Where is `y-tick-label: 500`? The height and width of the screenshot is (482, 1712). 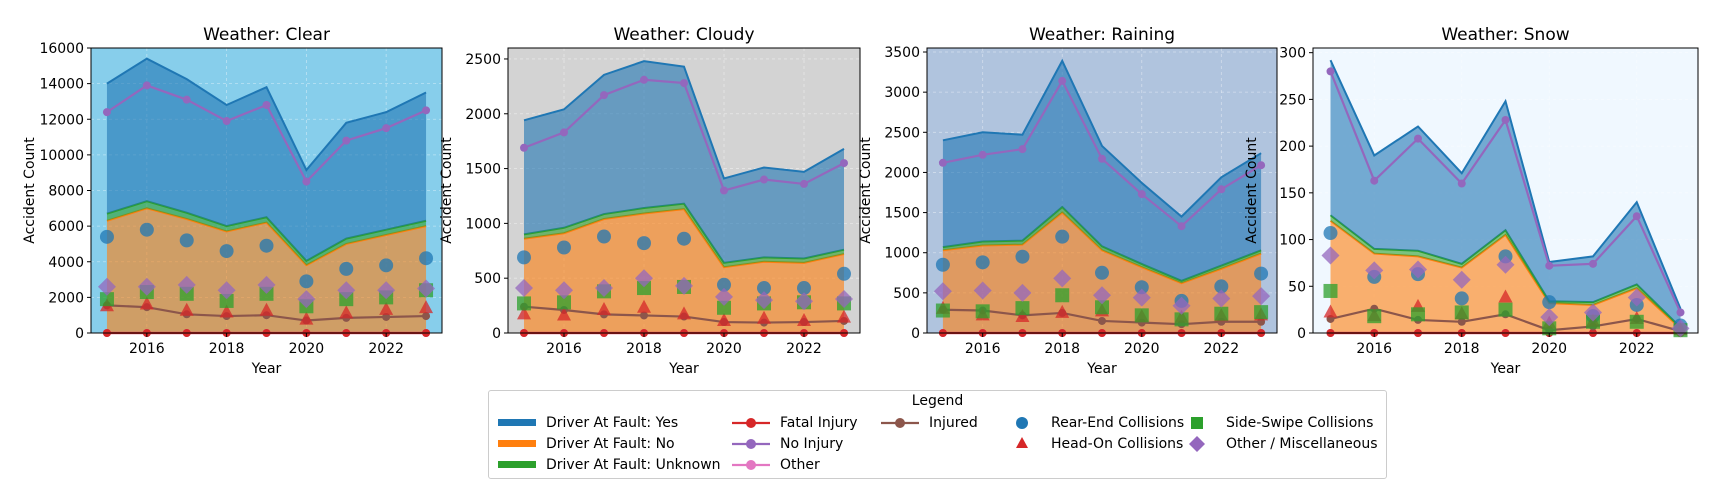 y-tick-label: 500 is located at coordinates (906, 294).